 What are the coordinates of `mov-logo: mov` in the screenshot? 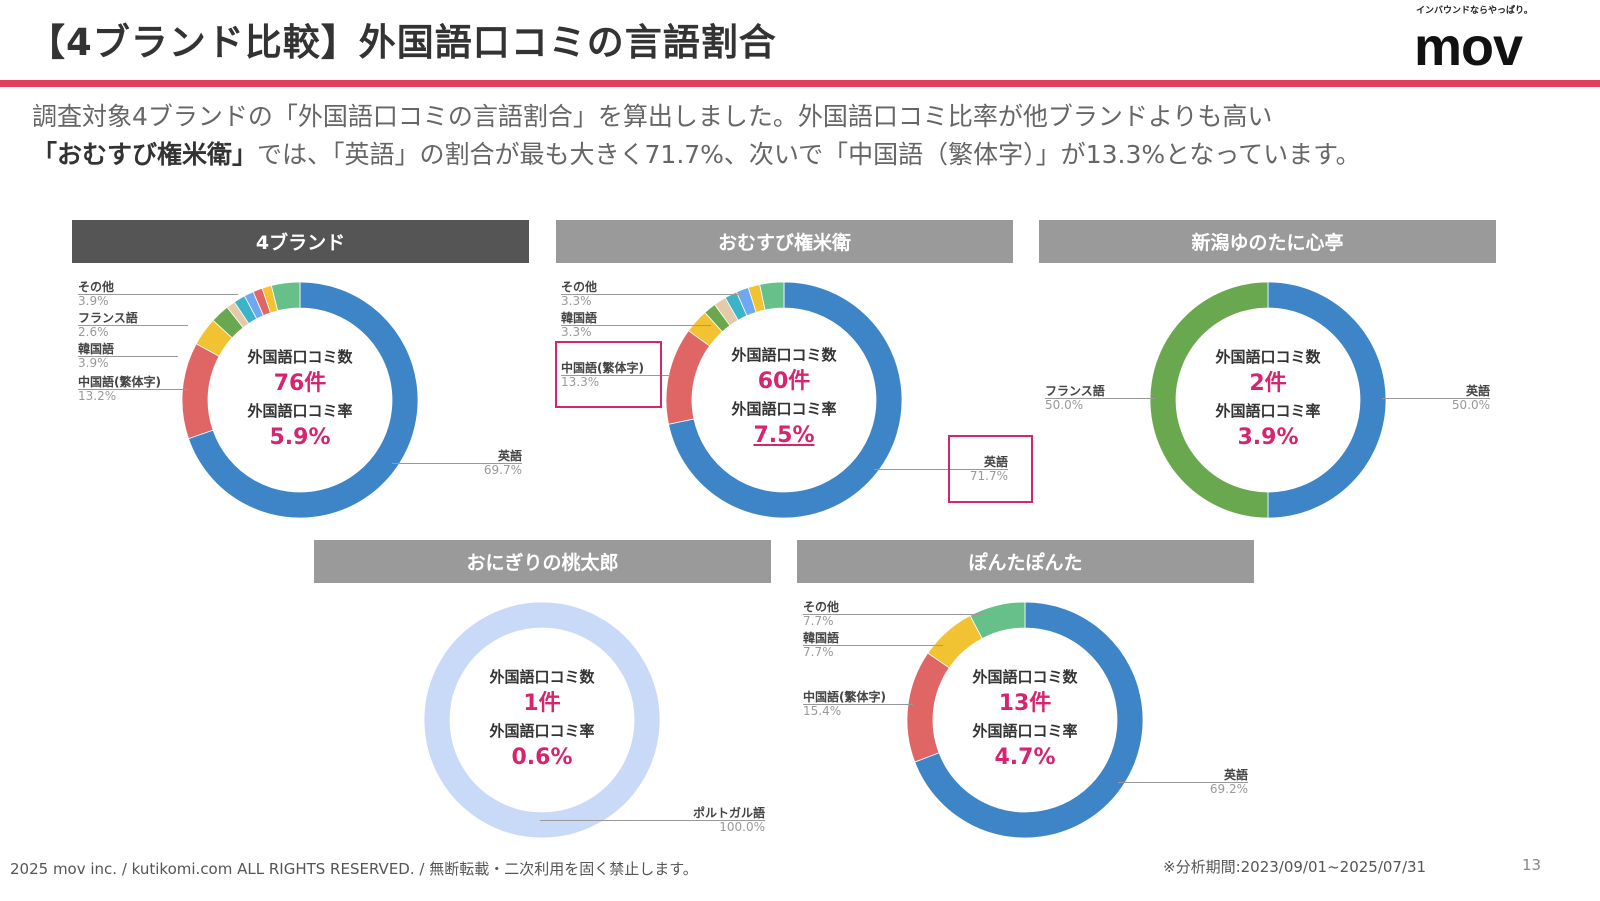 It's located at (1468, 47).